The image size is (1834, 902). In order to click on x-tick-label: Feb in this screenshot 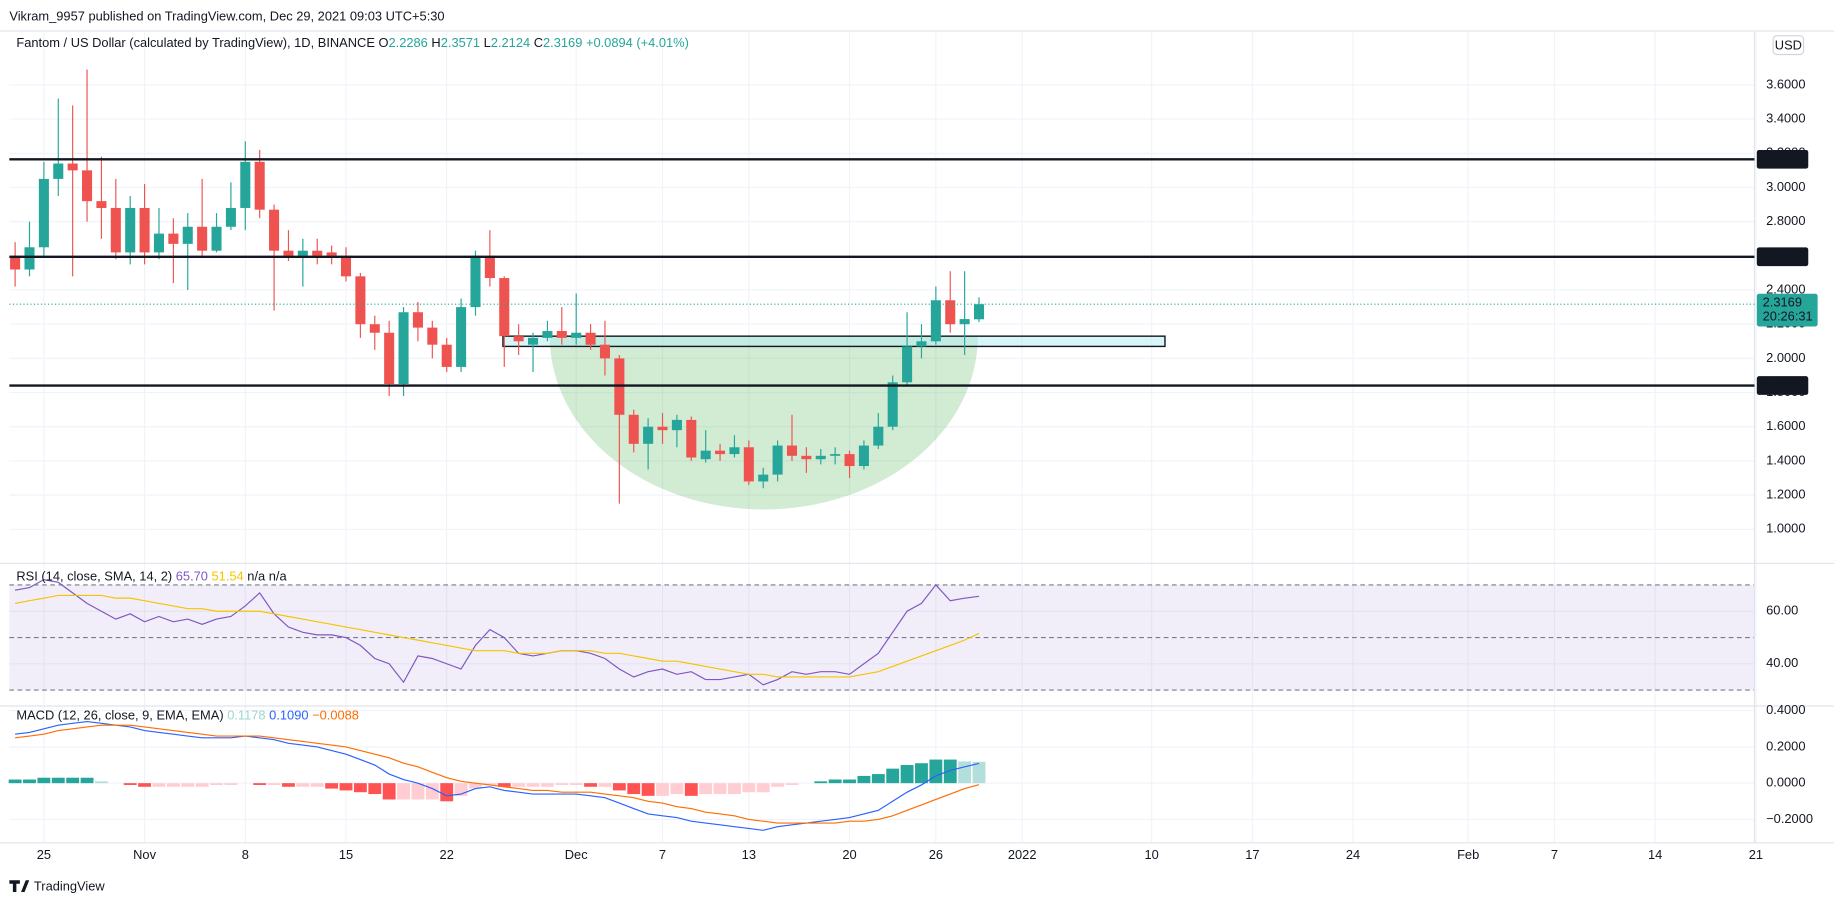, I will do `click(1468, 854)`.